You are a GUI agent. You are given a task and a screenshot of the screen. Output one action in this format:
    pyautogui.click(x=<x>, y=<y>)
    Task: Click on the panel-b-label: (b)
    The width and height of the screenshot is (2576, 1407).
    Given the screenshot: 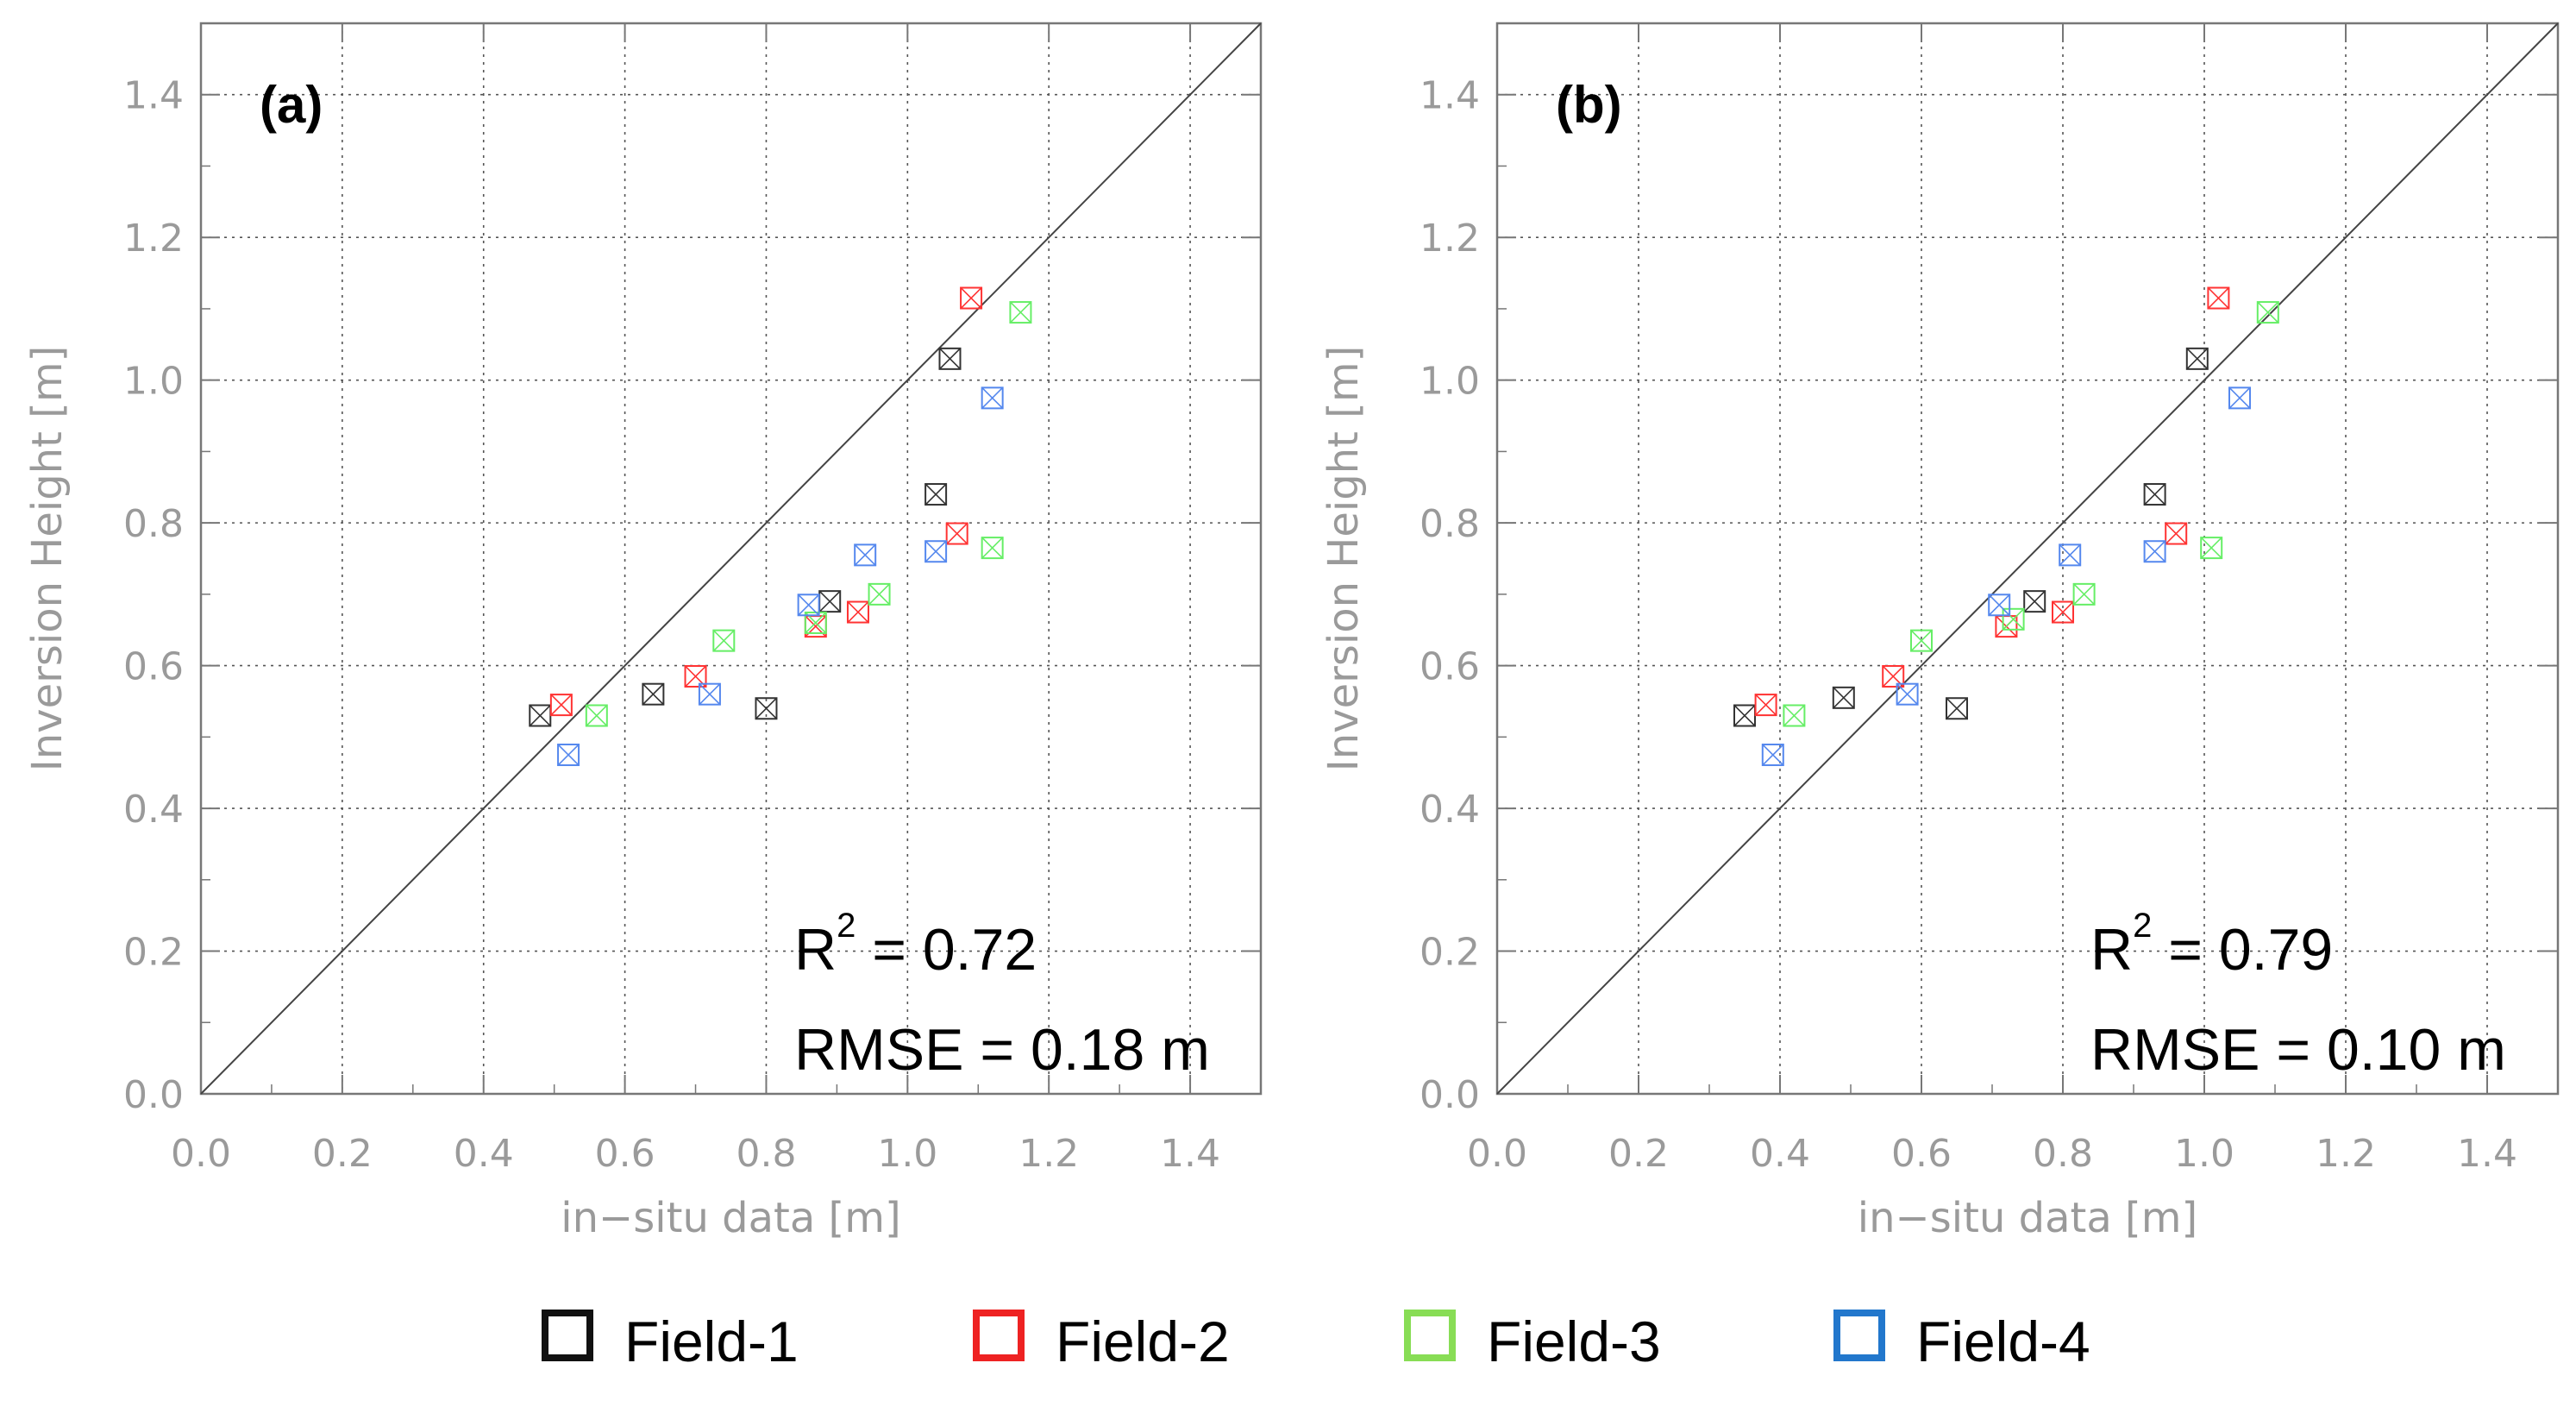 What is the action you would take?
    pyautogui.click(x=1589, y=105)
    